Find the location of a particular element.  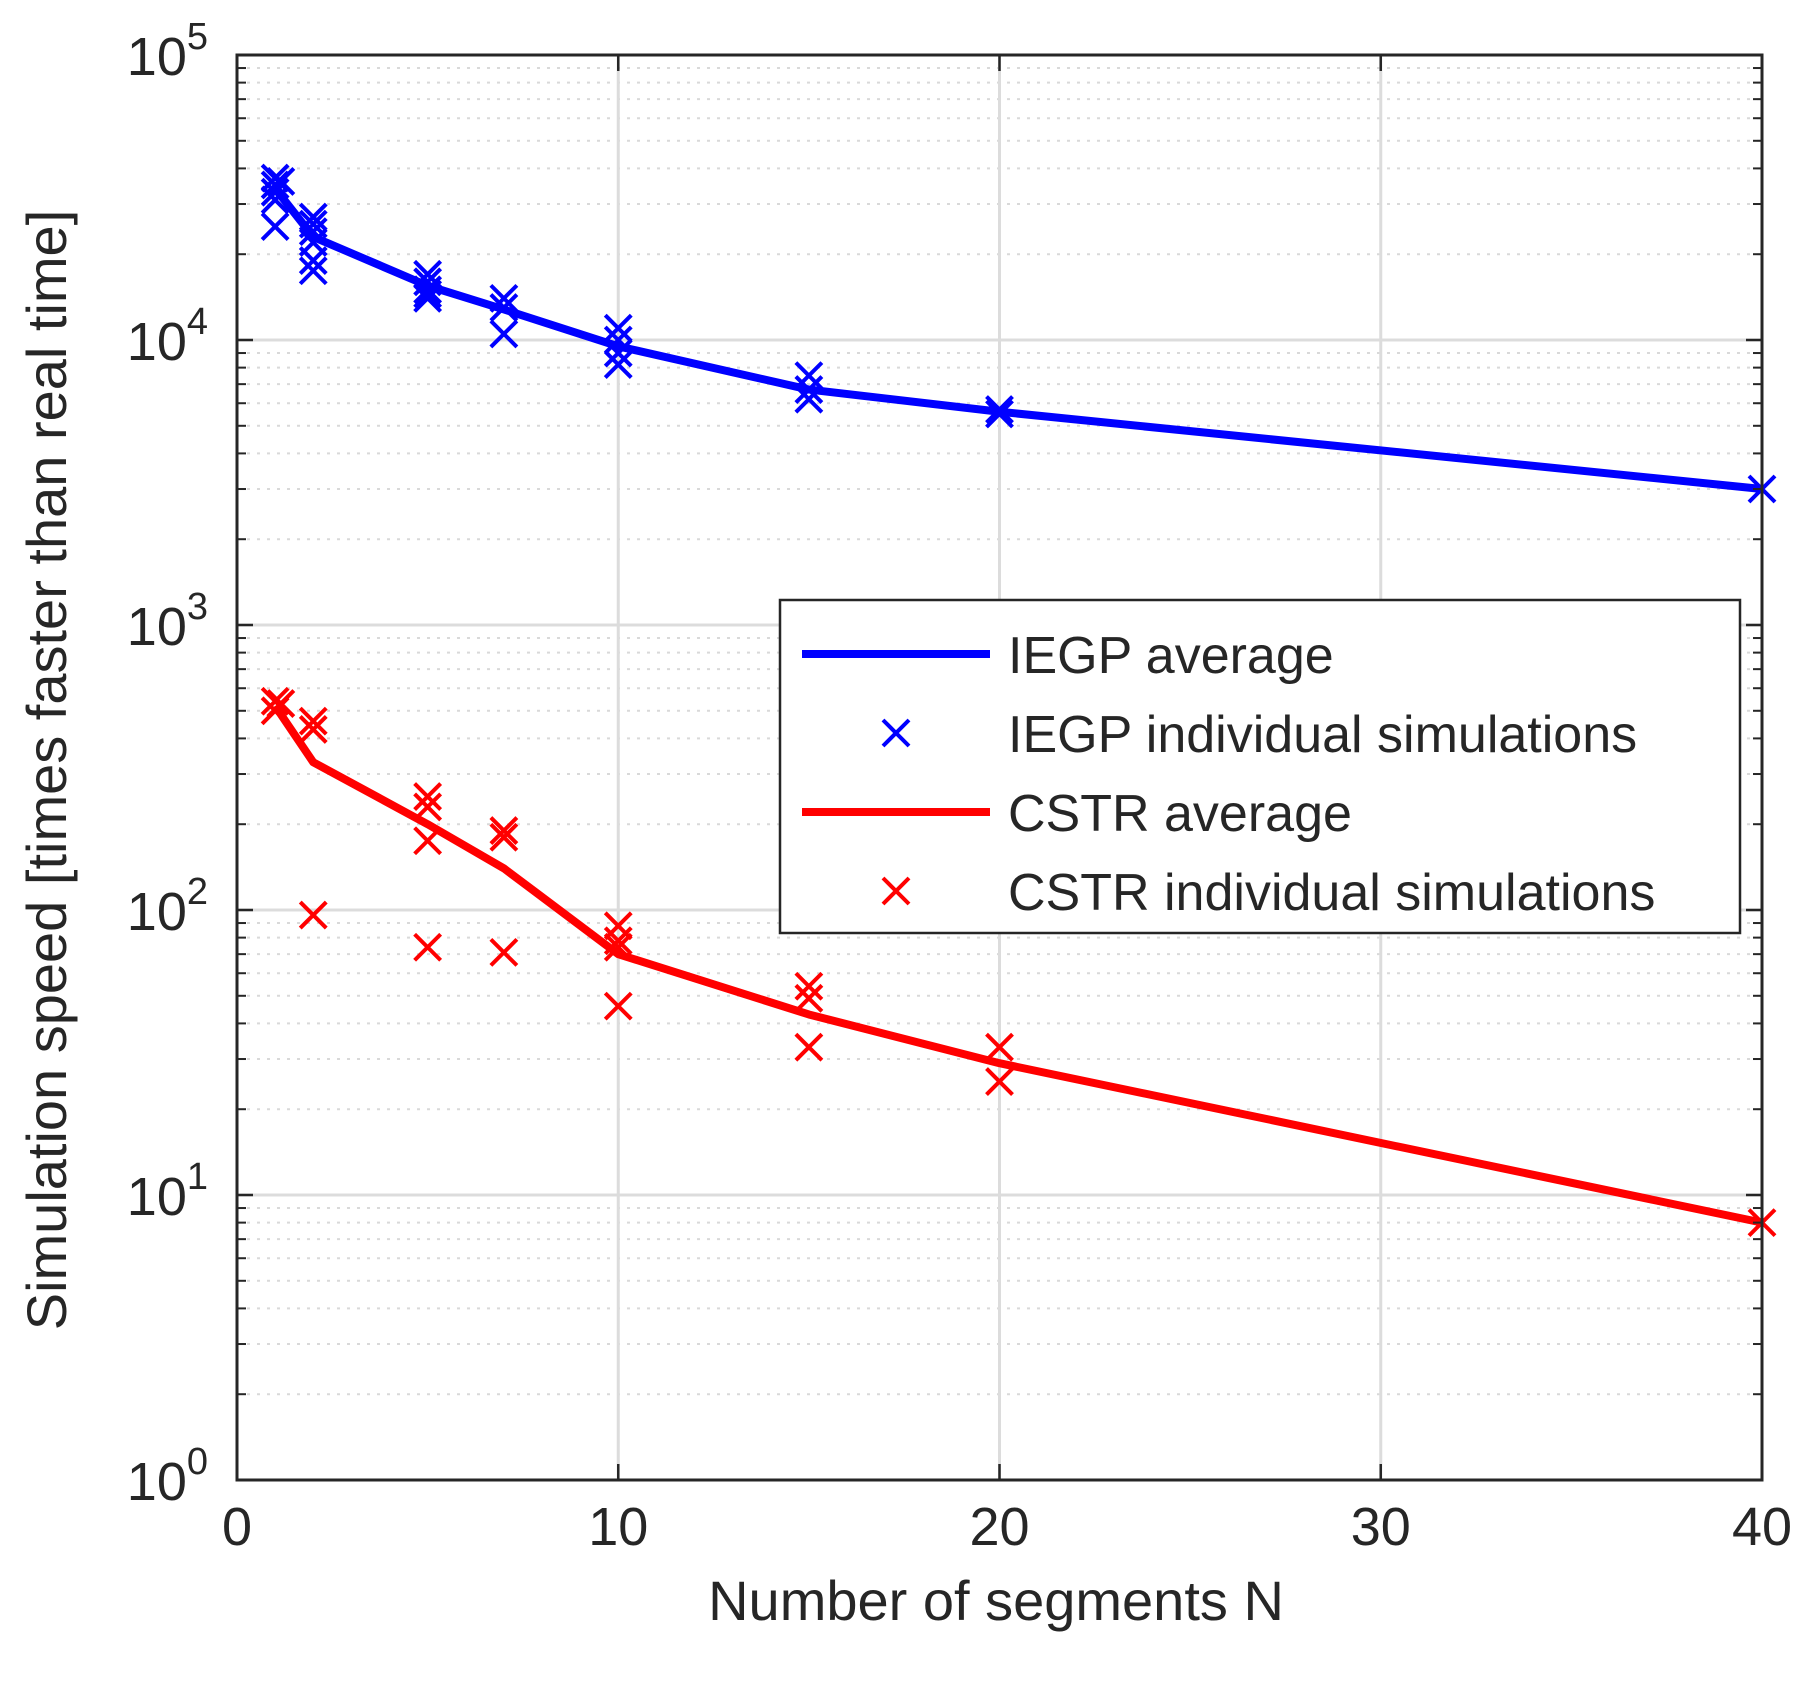

y-tick-exponent: 5 is located at coordinates (197, 37).